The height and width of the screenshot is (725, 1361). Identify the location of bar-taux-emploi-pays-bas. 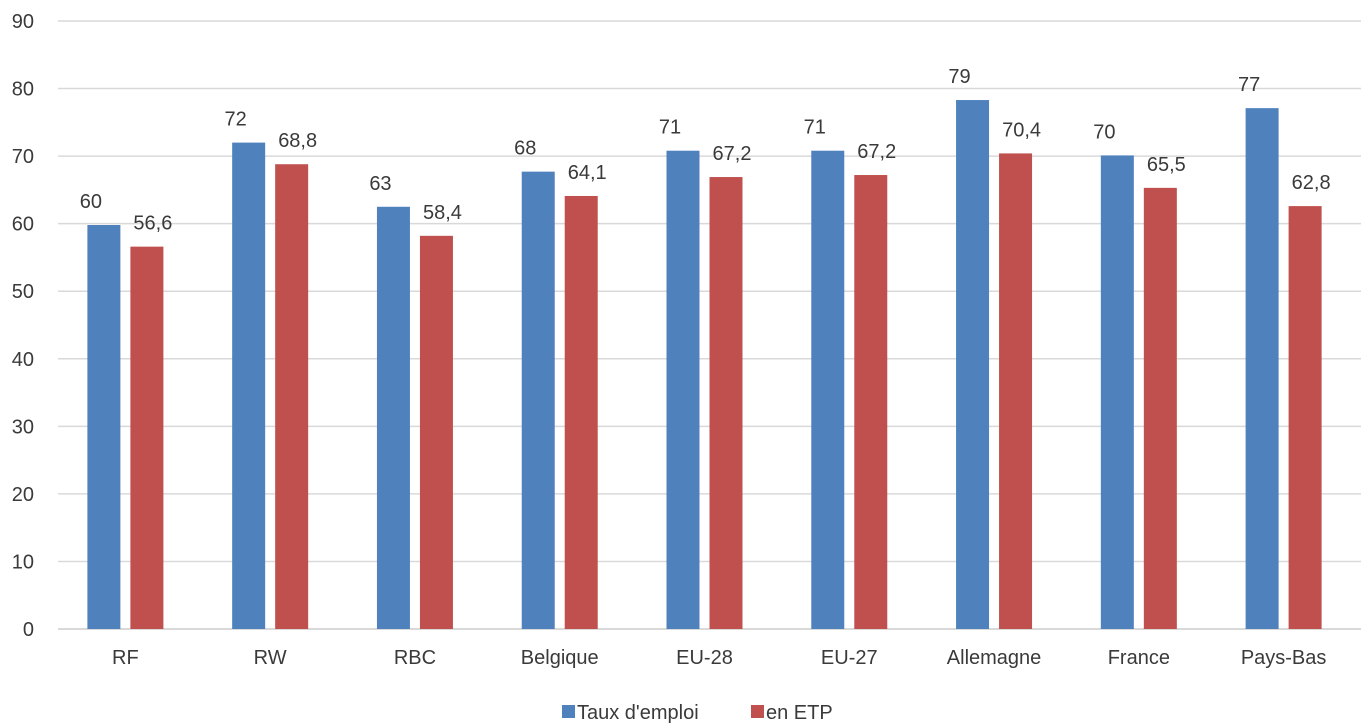
(1262, 368).